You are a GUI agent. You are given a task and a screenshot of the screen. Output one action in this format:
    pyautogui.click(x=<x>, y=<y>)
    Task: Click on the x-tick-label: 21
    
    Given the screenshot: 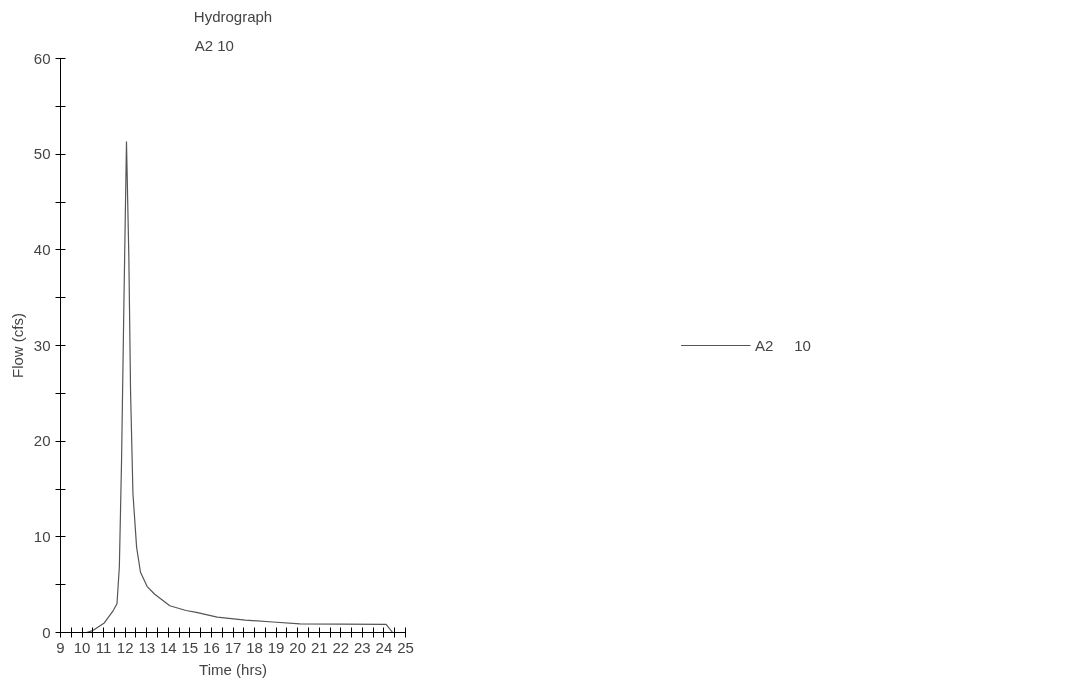 What is the action you would take?
    pyautogui.click(x=319, y=647)
    